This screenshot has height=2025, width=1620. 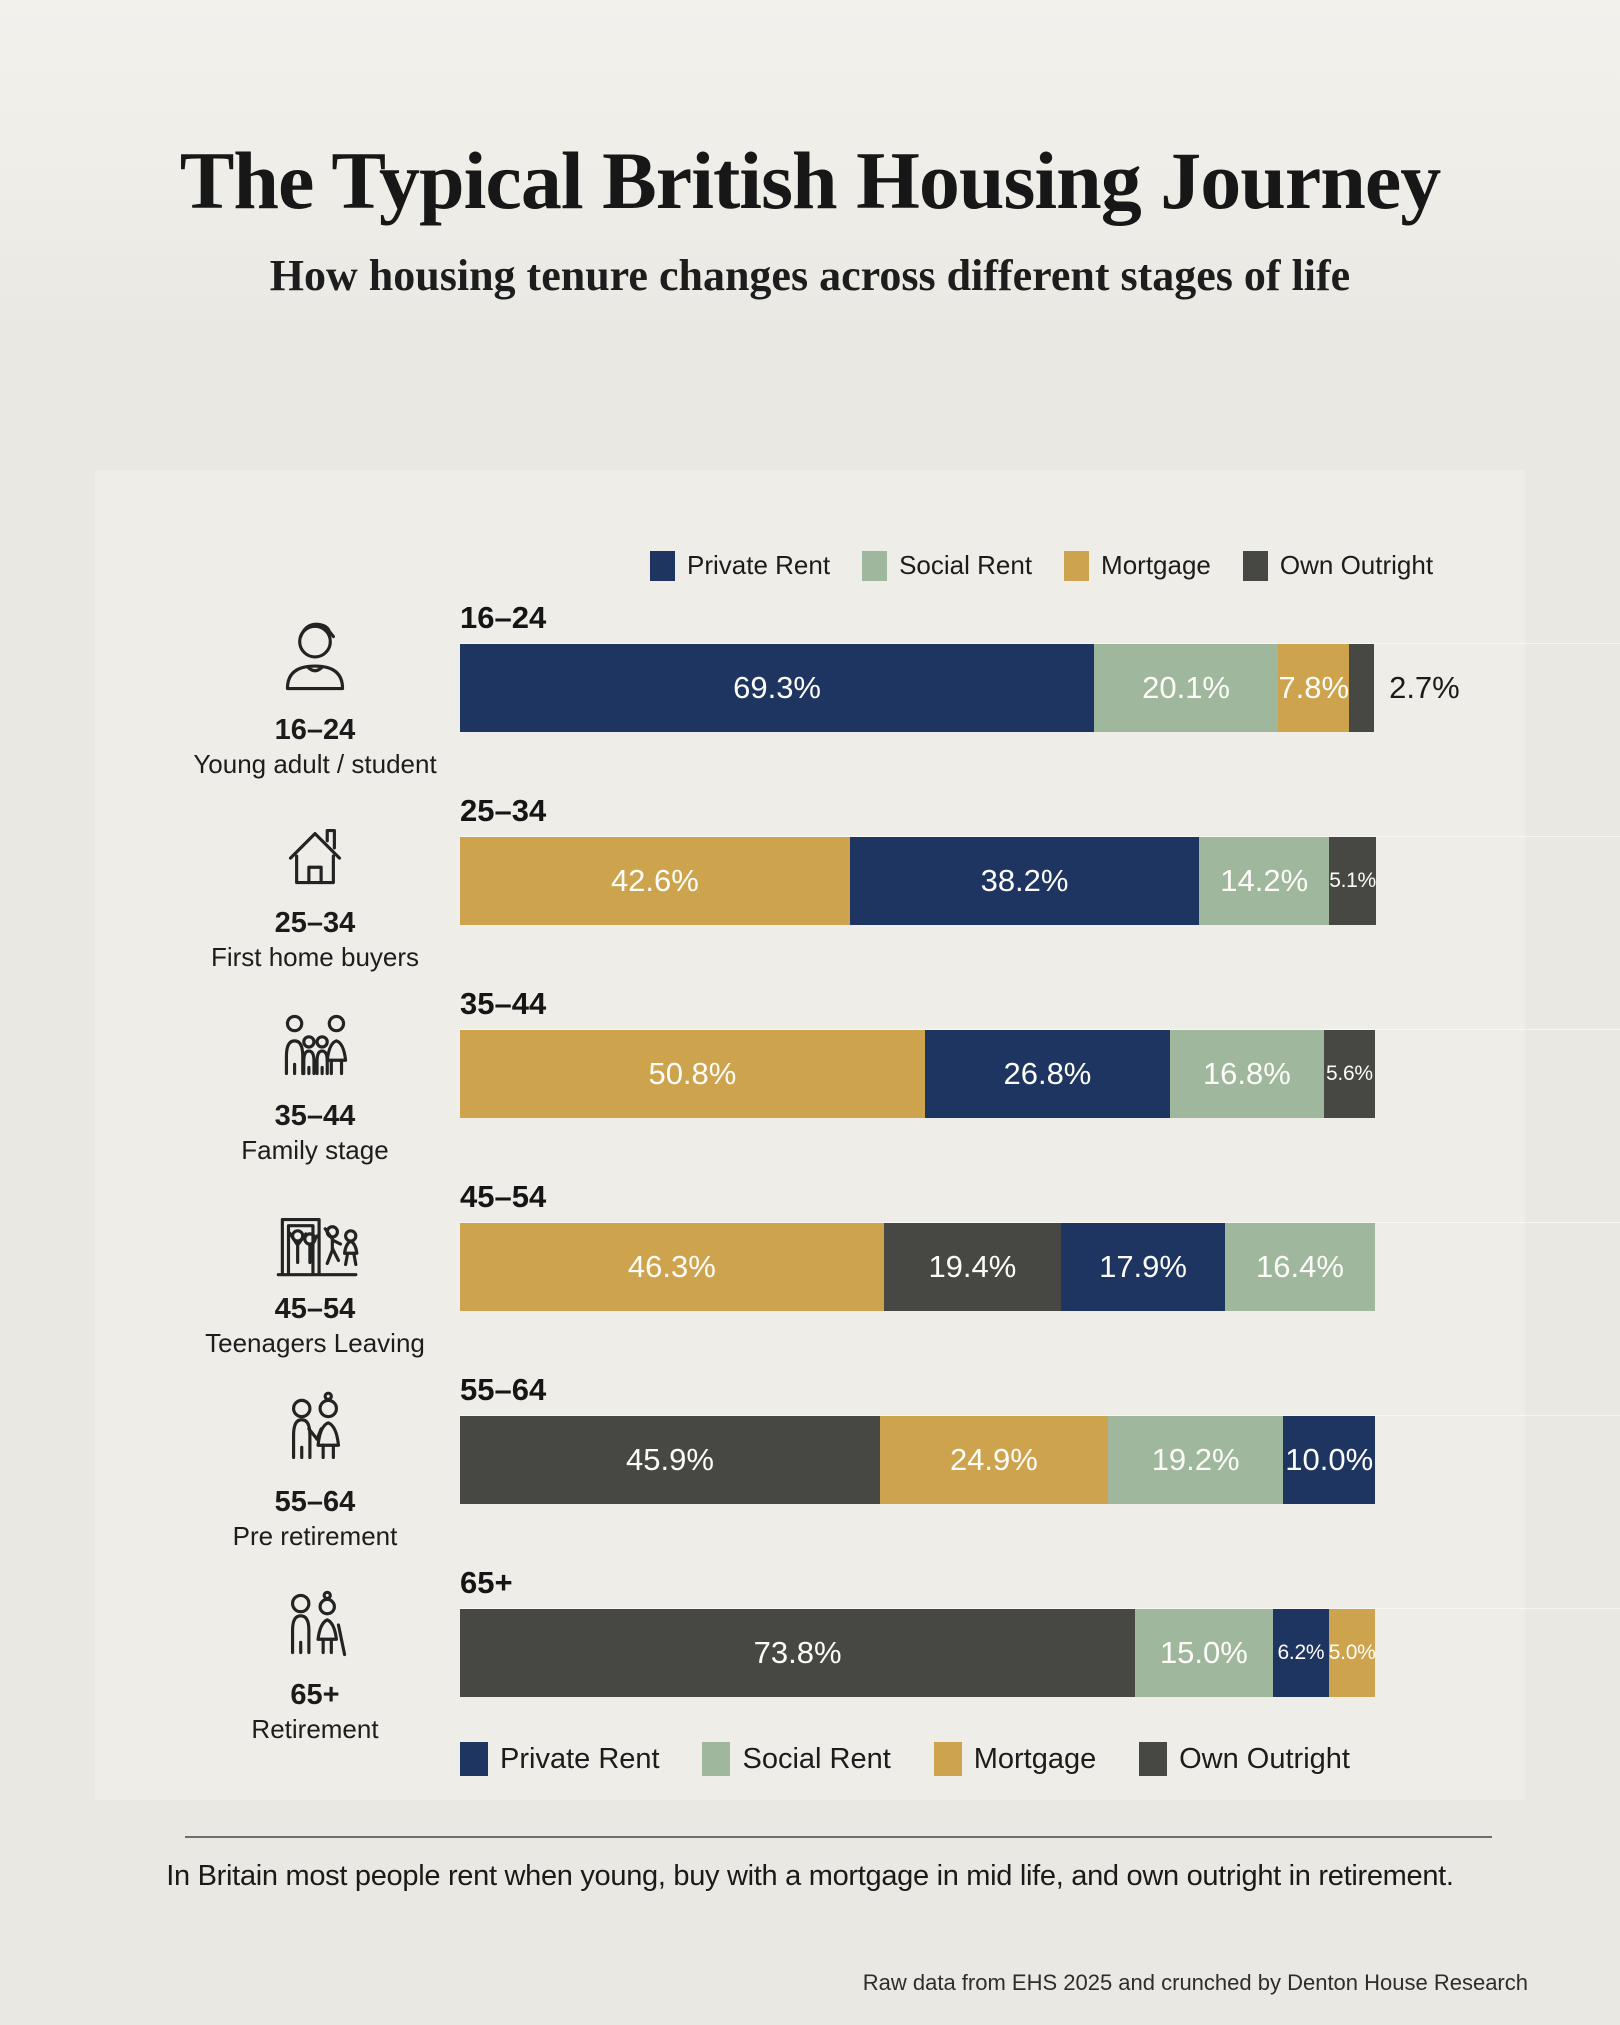 I want to click on stacked-bar: 42.6% 38.2% 14.2% 5.1%, so click(x=1040, y=881).